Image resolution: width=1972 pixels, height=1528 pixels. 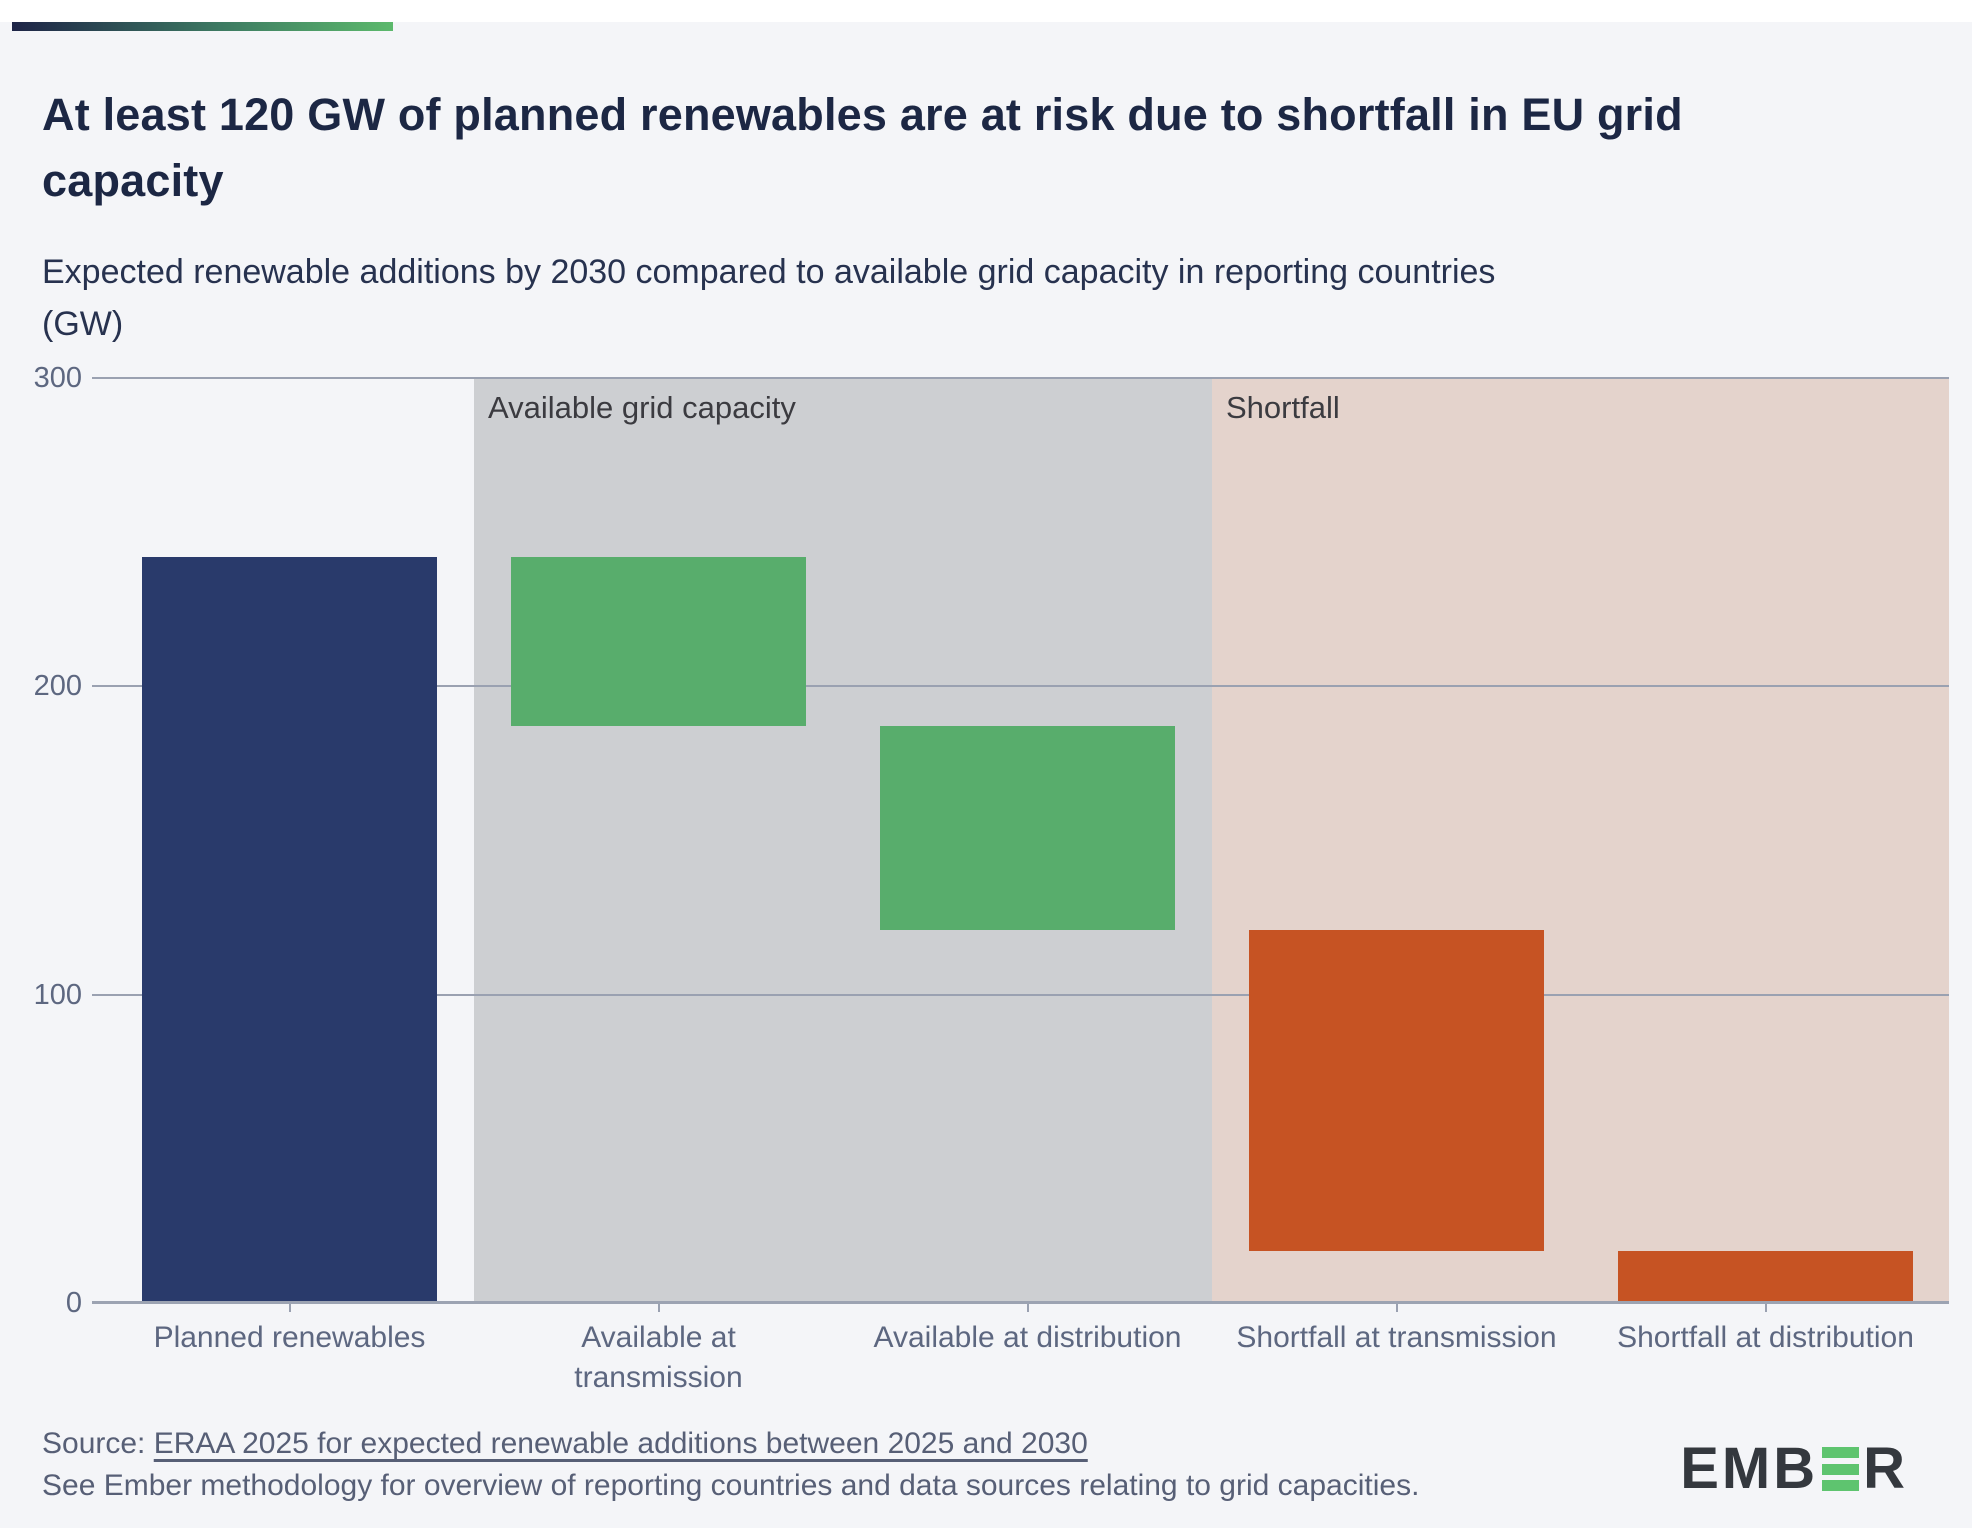 I want to click on x-axis-label-line: Available at distribution, so click(x=1027, y=1337).